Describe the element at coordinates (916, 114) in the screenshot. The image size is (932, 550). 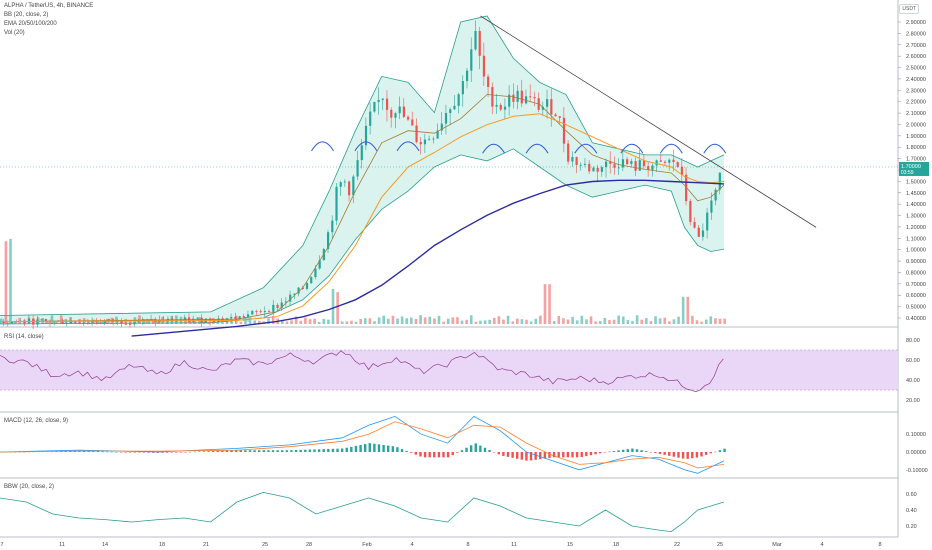
I see `price-tick-label: 2.10000` at that location.